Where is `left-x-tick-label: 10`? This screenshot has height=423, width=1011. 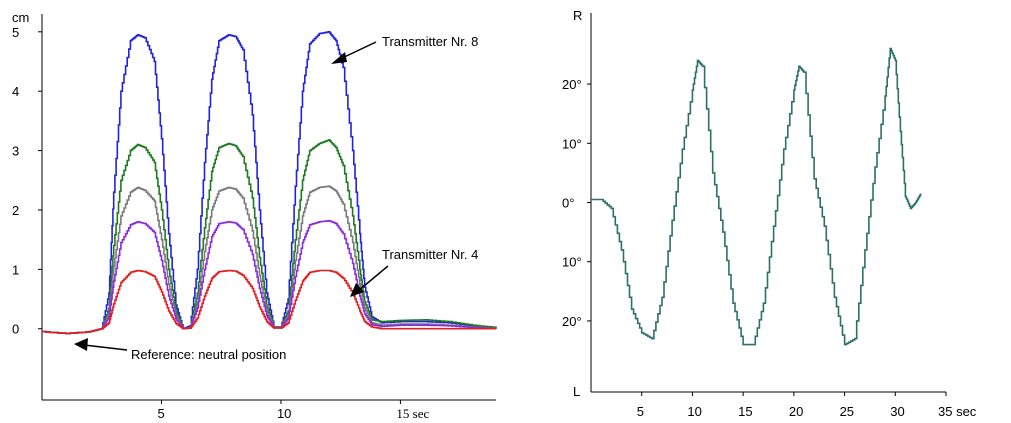
left-x-tick-label: 10 is located at coordinates (284, 413).